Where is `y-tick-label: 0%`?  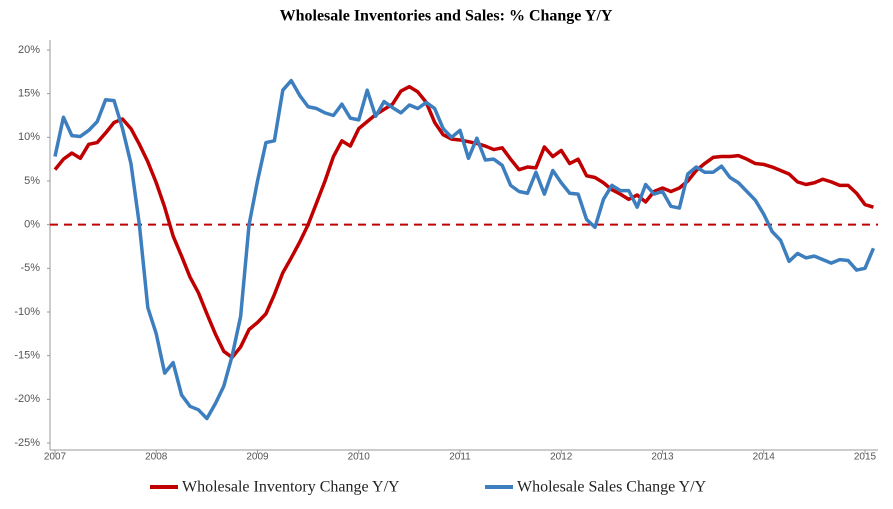
y-tick-label: 0% is located at coordinates (32, 225).